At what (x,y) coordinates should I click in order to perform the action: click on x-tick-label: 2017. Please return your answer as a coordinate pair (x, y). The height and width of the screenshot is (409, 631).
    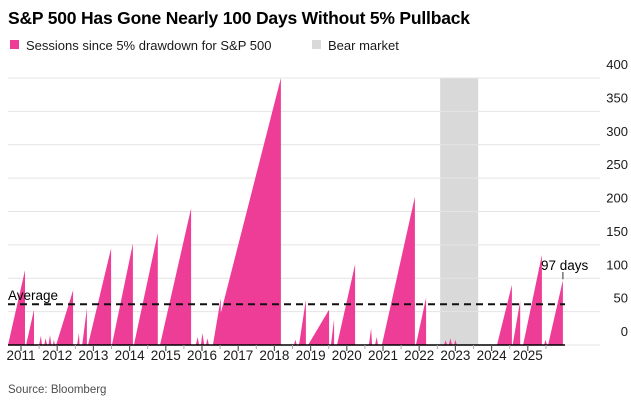
    Looking at the image, I should click on (238, 355).